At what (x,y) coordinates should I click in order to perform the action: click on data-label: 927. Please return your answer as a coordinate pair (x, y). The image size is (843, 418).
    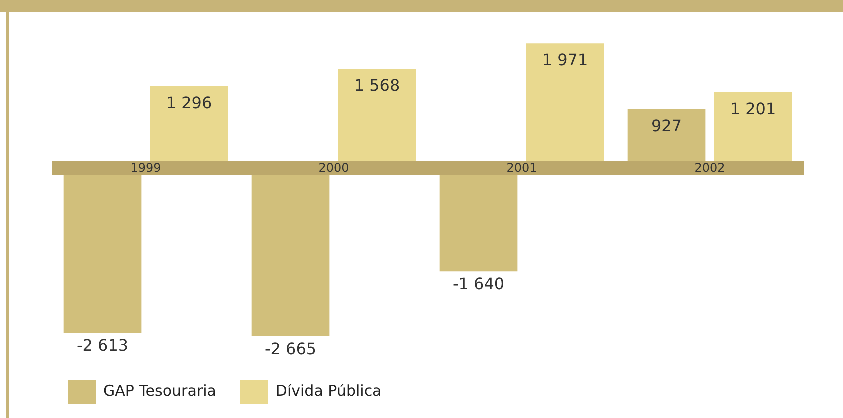
    Looking at the image, I should click on (666, 126).